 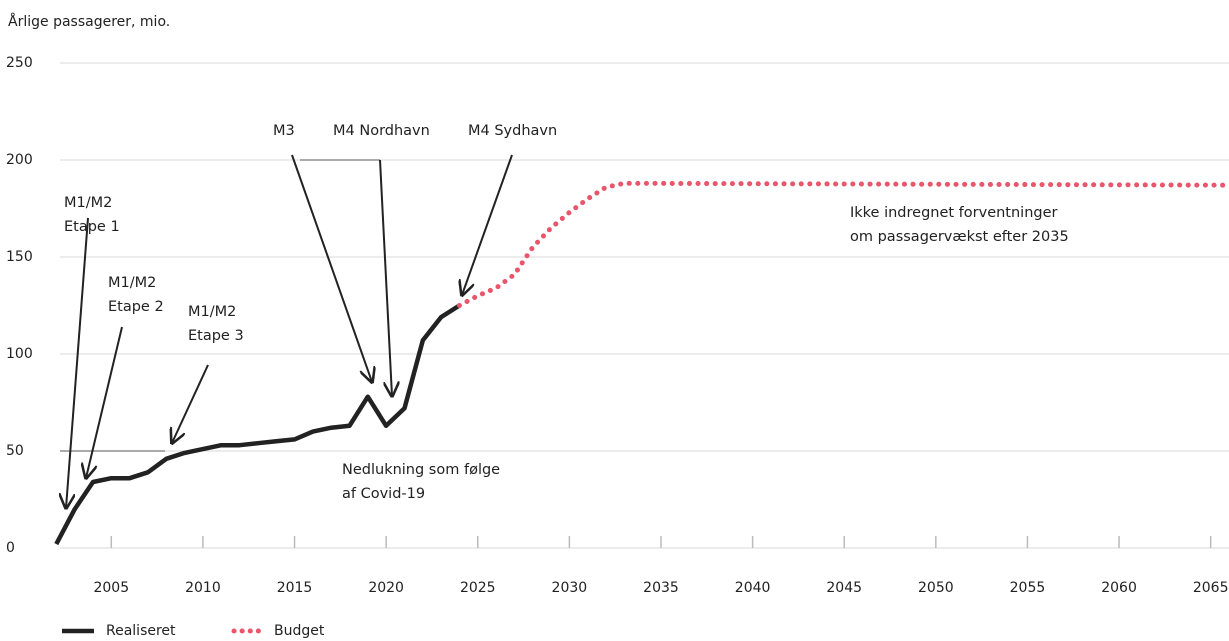 What do you see at coordinates (19, 257) in the screenshot?
I see `y-tick-label: 150` at bounding box center [19, 257].